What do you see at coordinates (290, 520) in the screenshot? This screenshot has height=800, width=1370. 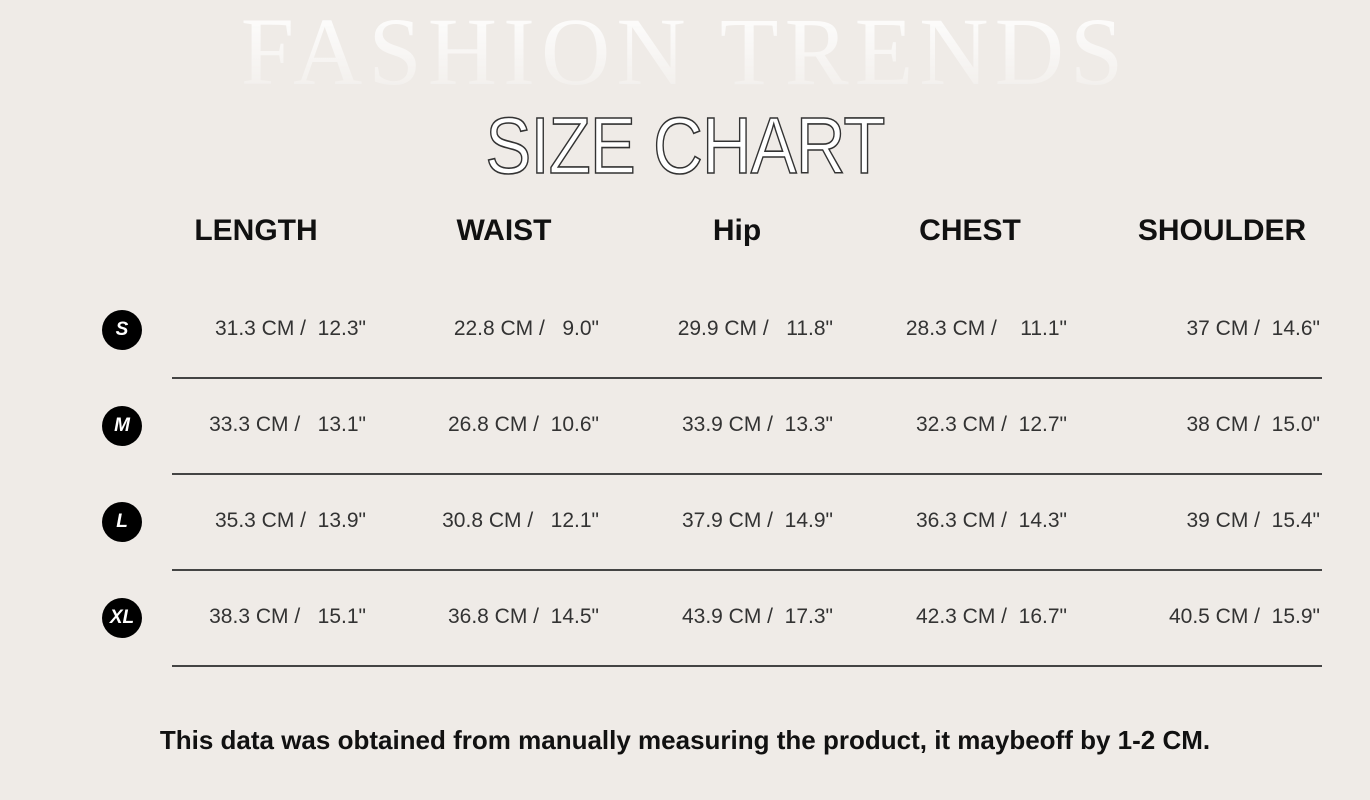 I see `table-cell: 35.3 CM / 13.9"` at bounding box center [290, 520].